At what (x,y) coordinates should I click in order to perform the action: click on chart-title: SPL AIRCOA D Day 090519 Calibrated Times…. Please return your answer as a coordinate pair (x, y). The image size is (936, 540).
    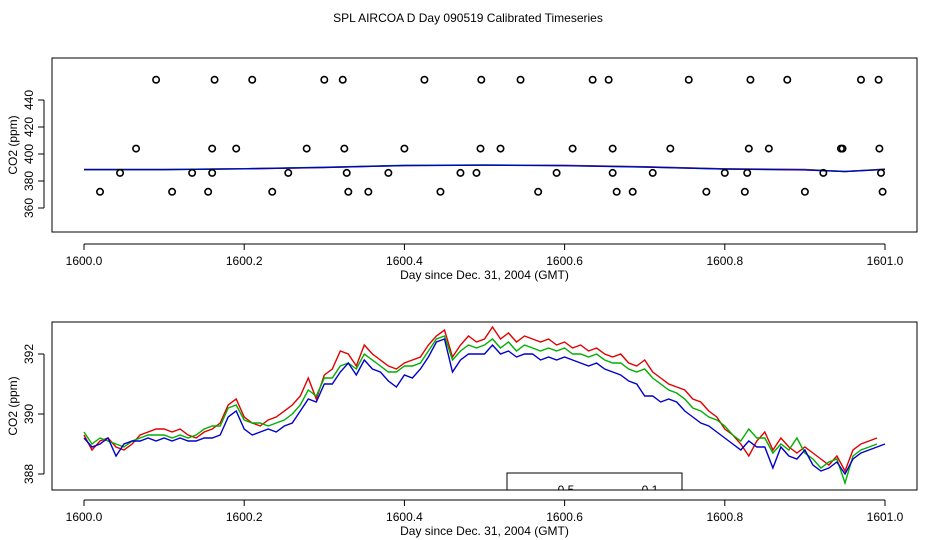
    Looking at the image, I should click on (468, 18).